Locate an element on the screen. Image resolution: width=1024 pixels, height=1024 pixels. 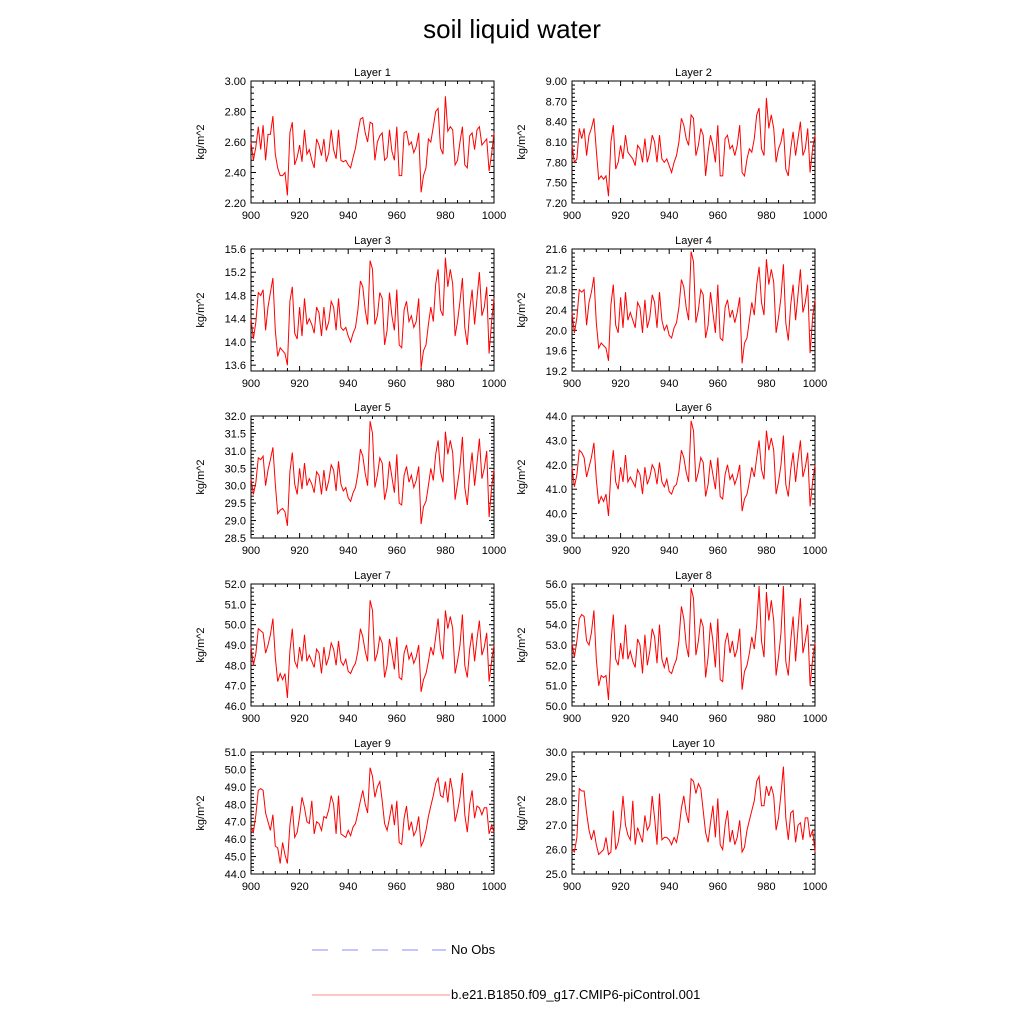
y-tick-label: 8.70 is located at coordinates (556, 102).